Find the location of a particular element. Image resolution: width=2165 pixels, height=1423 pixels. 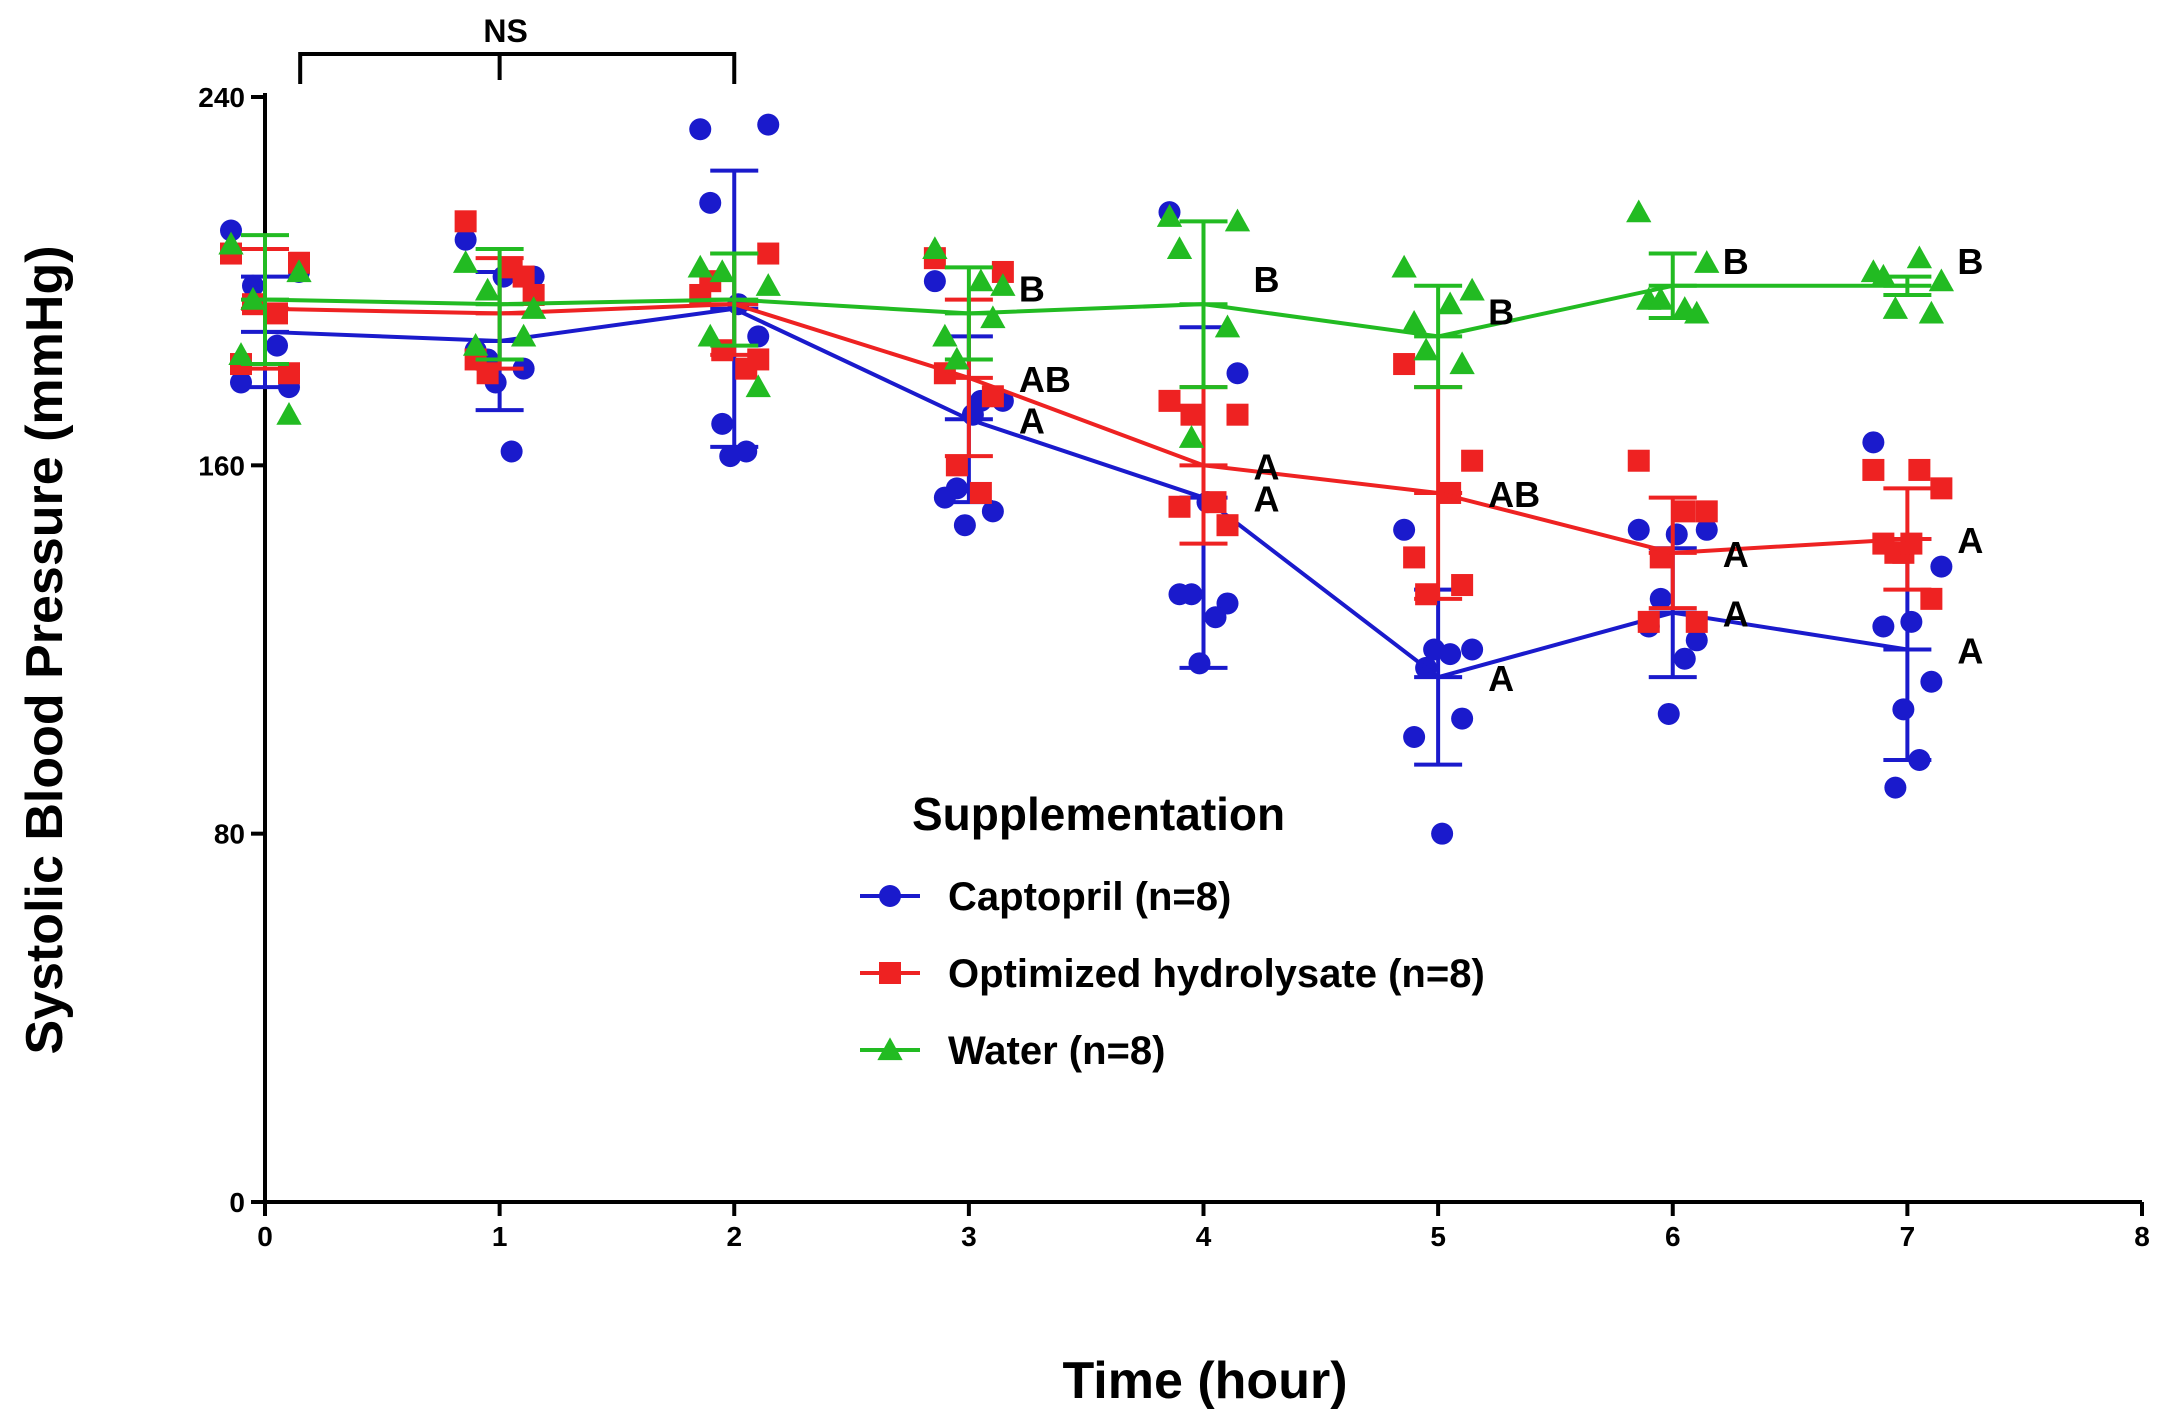

ns-bracket-line is located at coordinates (517, 68).